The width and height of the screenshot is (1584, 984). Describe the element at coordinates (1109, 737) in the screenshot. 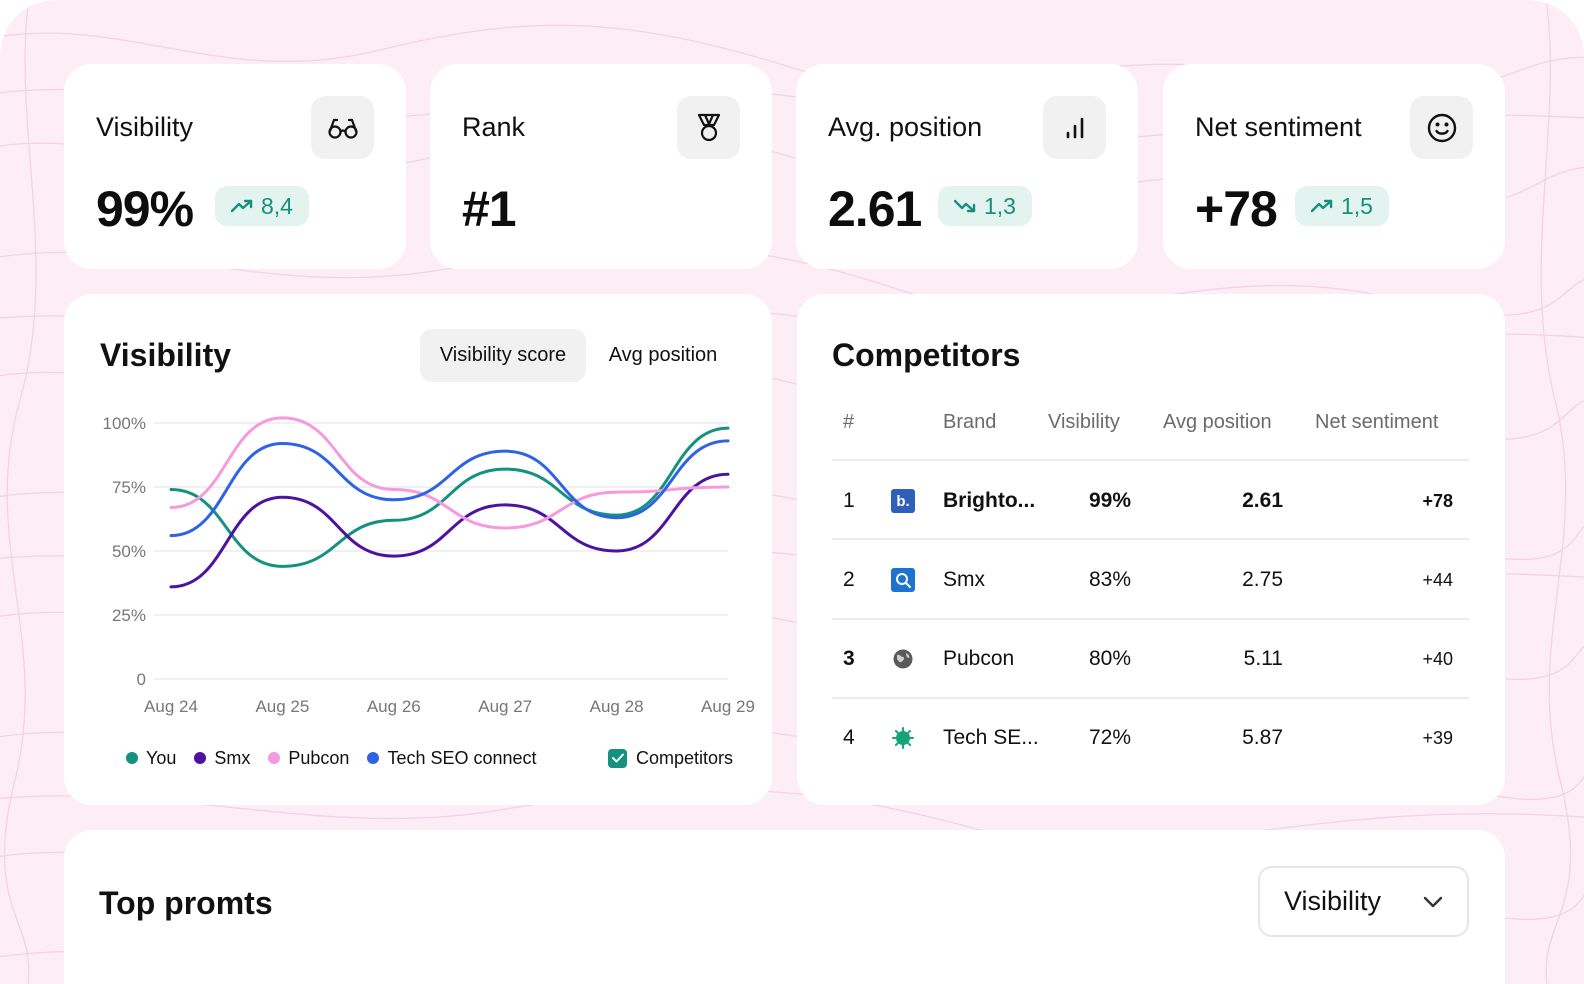

I see `visibility-cell: 72%` at that location.